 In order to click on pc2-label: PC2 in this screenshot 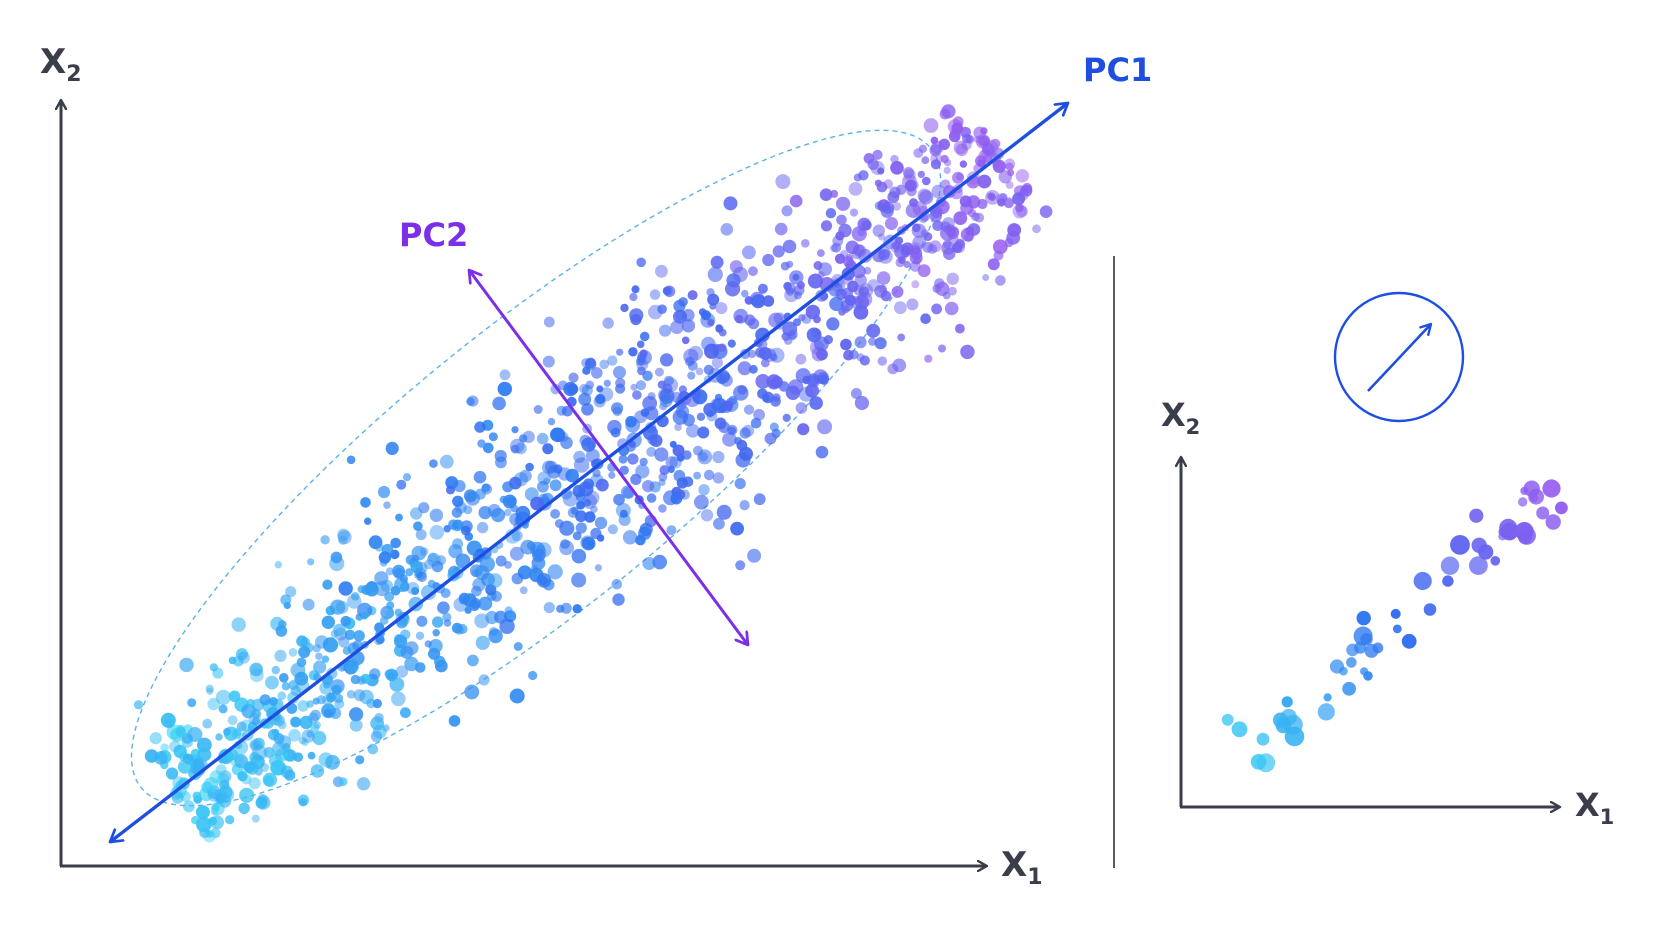, I will do `click(433, 235)`.